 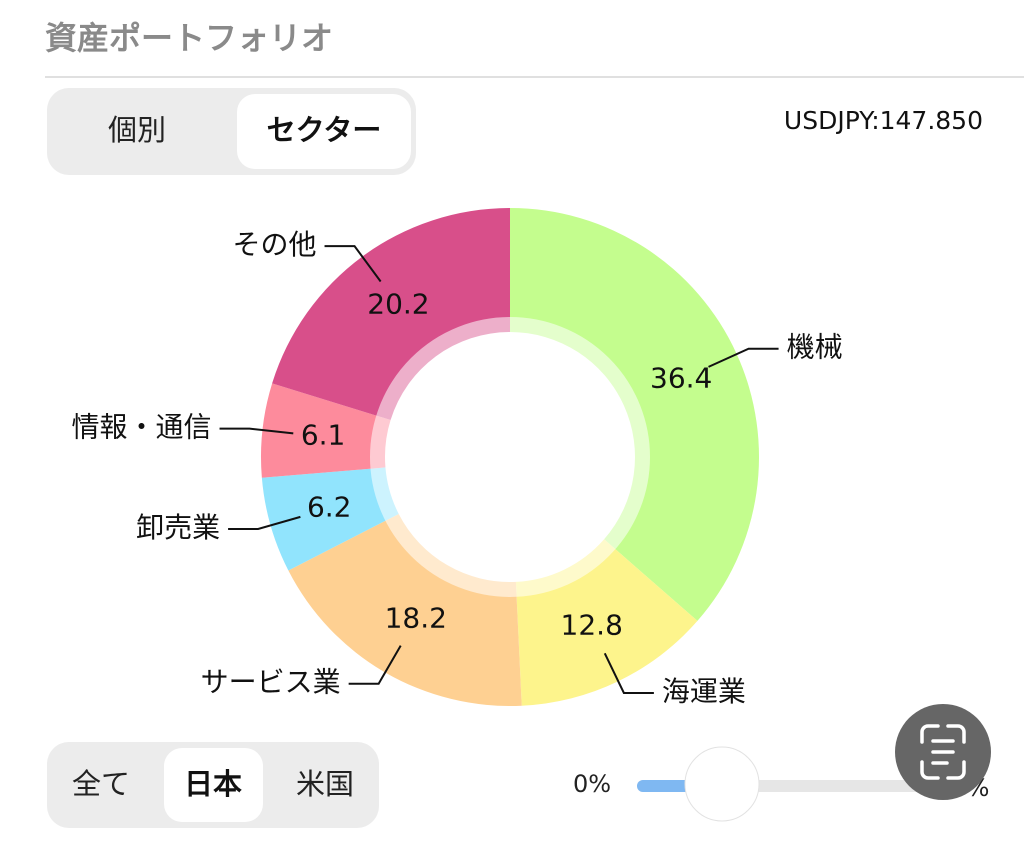 I want to click on slider-thumb, so click(x=722, y=784).